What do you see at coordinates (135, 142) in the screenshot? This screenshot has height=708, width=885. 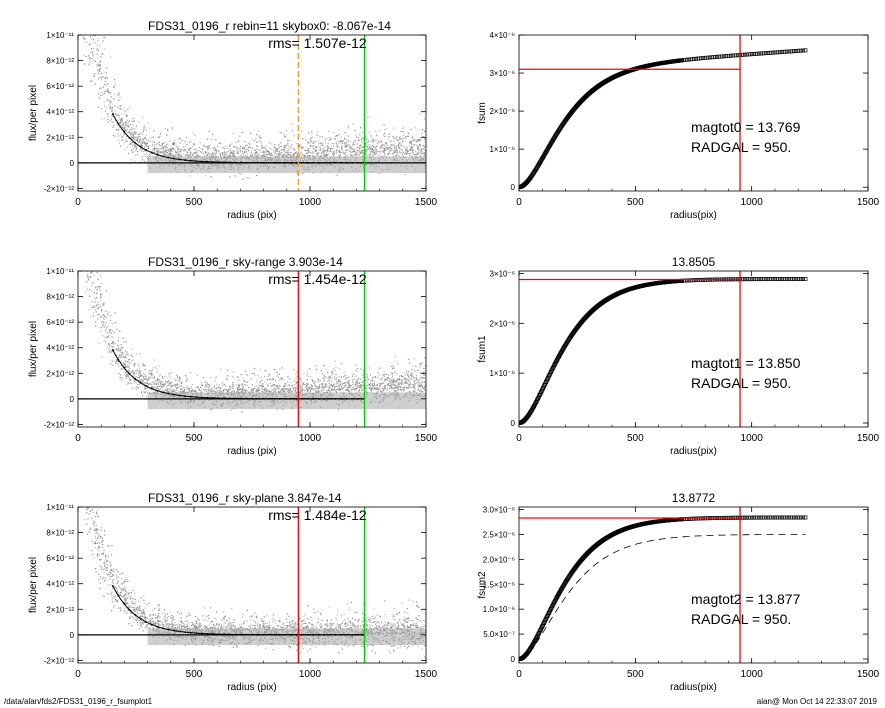 I see `profile-marker` at bounding box center [135, 142].